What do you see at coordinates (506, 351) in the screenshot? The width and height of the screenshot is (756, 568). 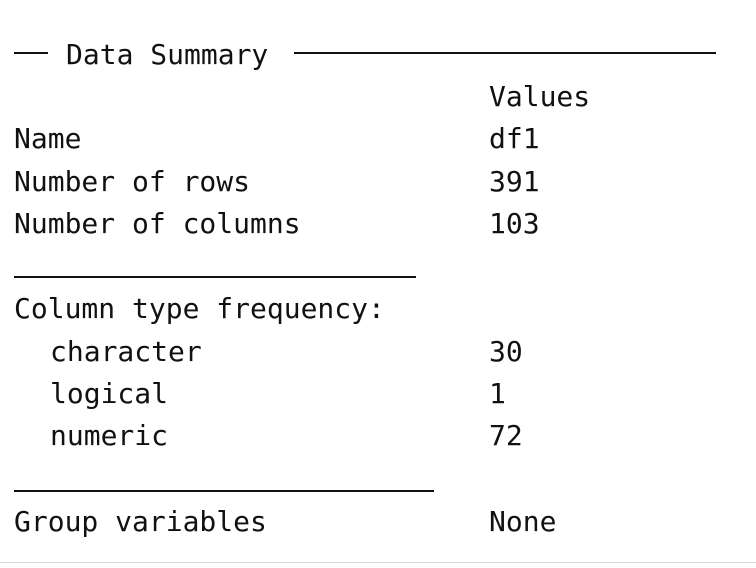 I see `type-value-character: 30` at bounding box center [506, 351].